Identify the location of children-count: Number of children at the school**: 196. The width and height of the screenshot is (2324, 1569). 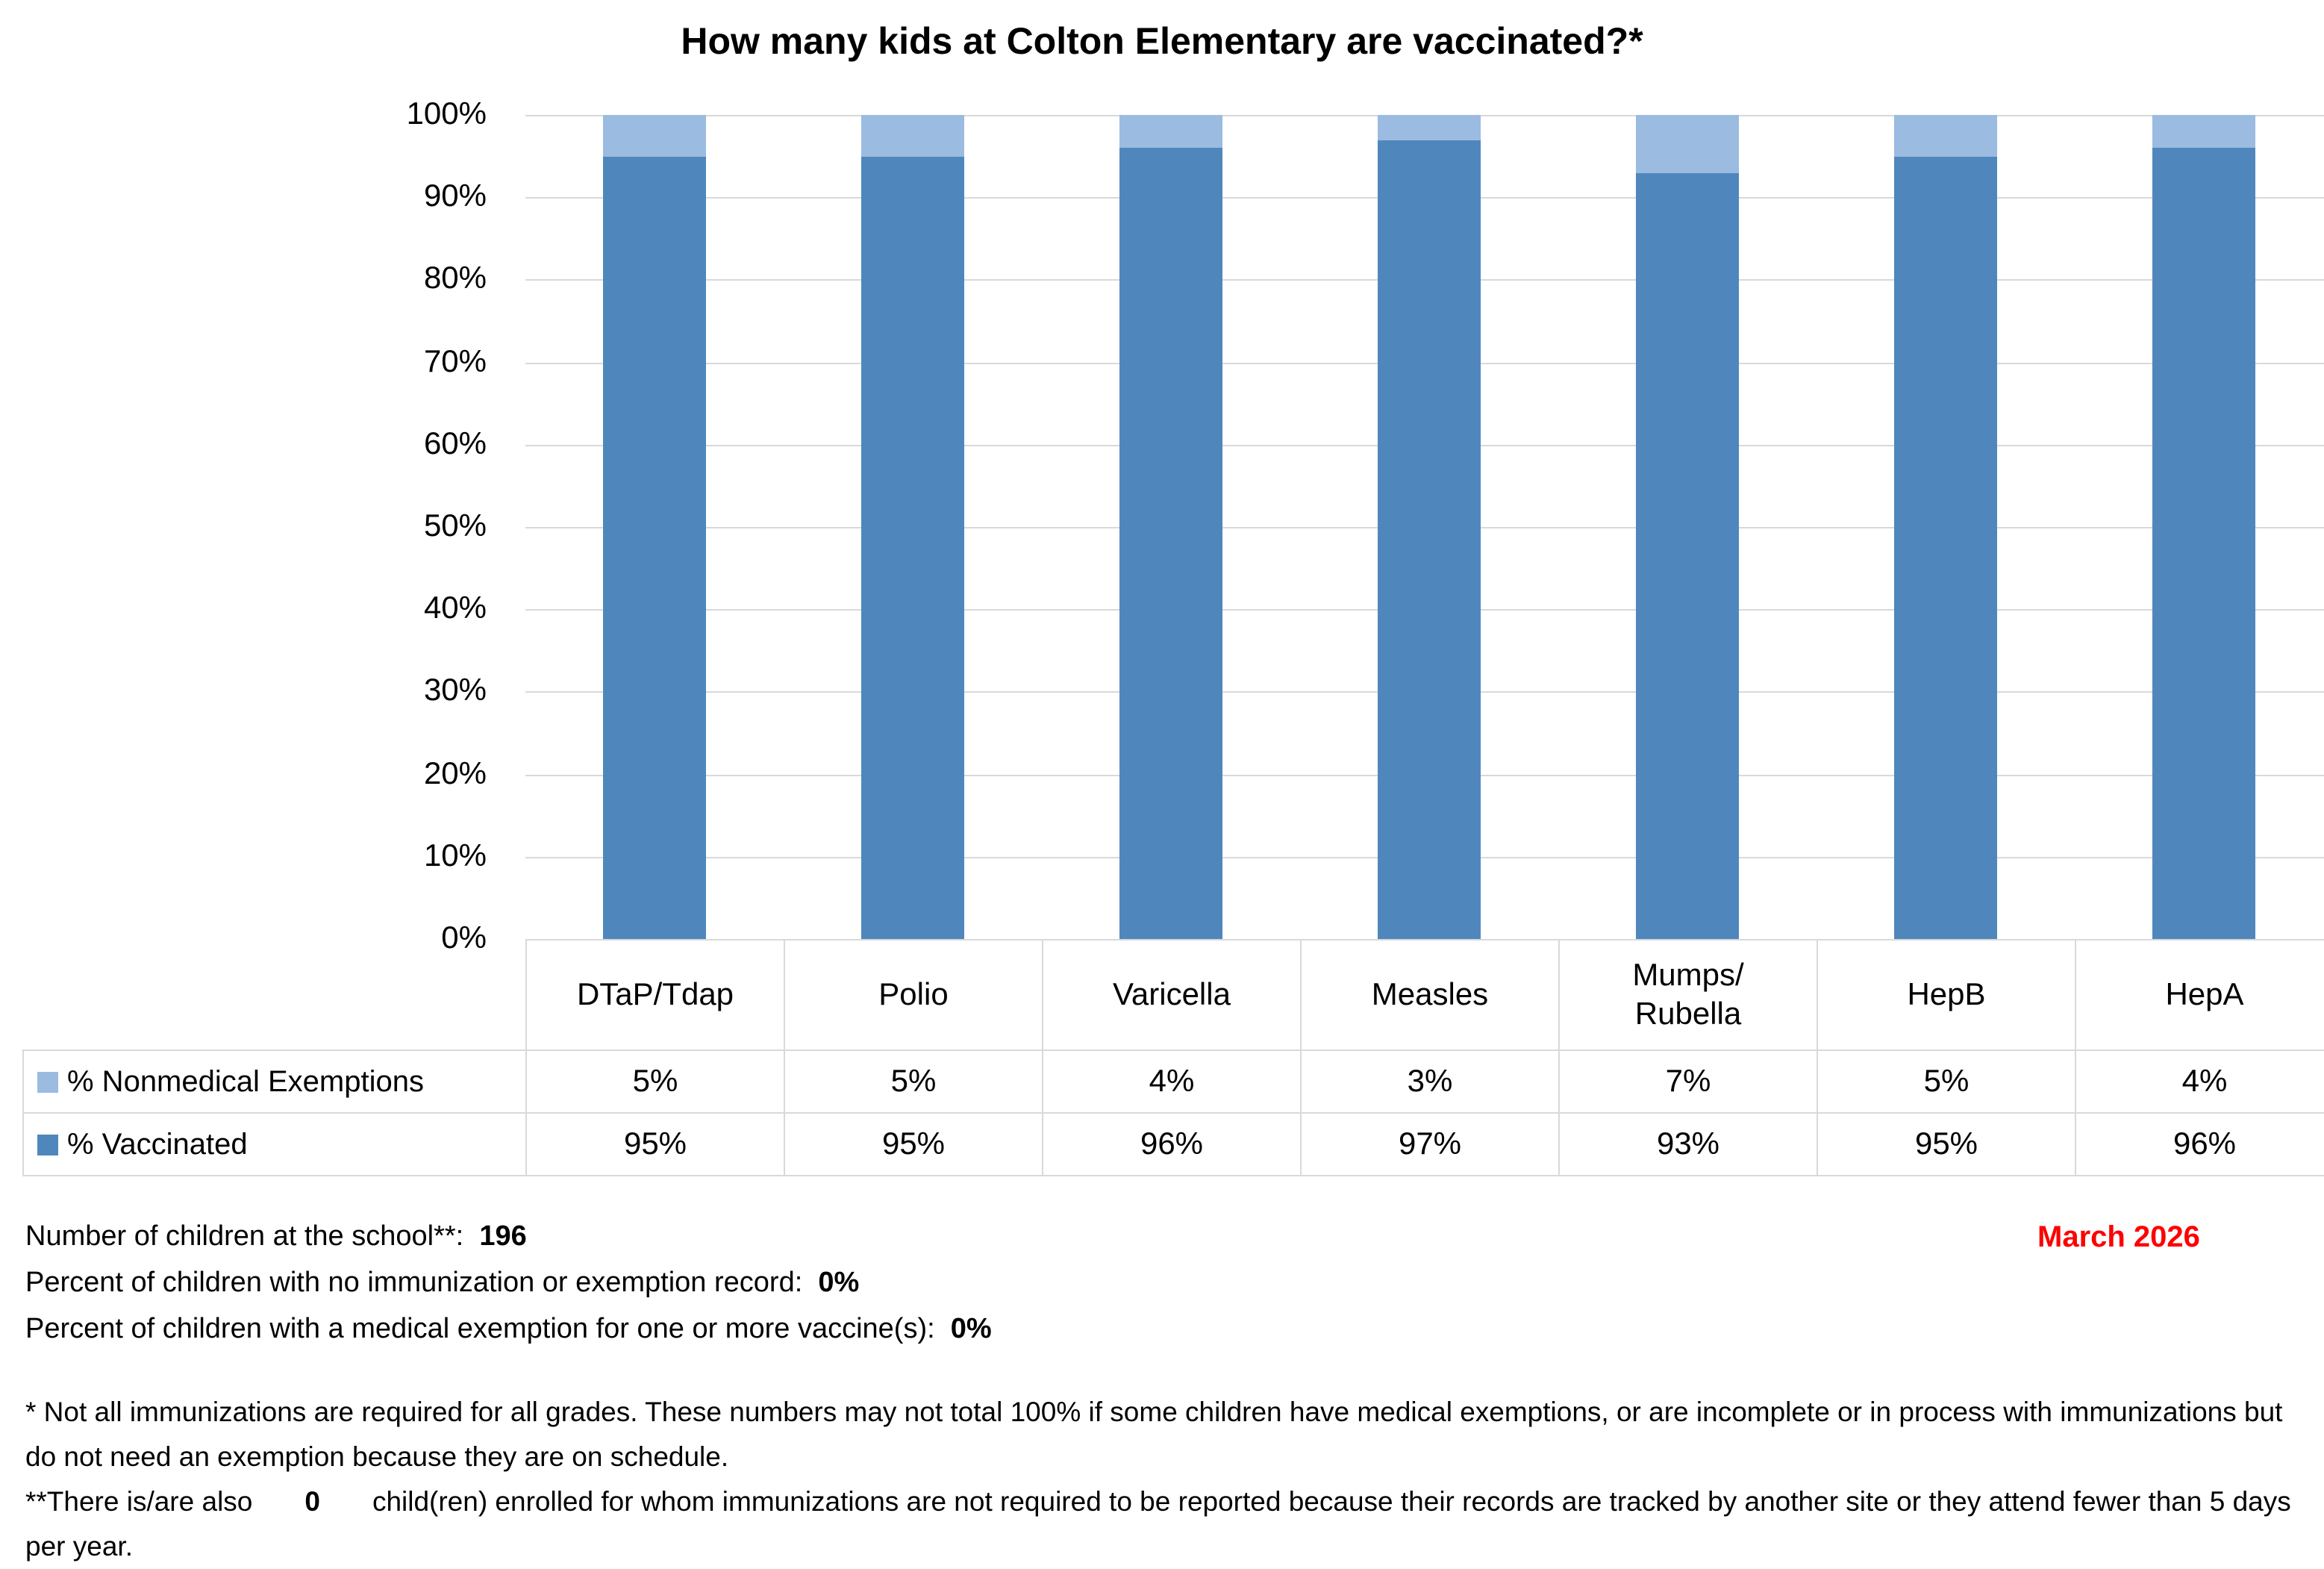
(276, 1237).